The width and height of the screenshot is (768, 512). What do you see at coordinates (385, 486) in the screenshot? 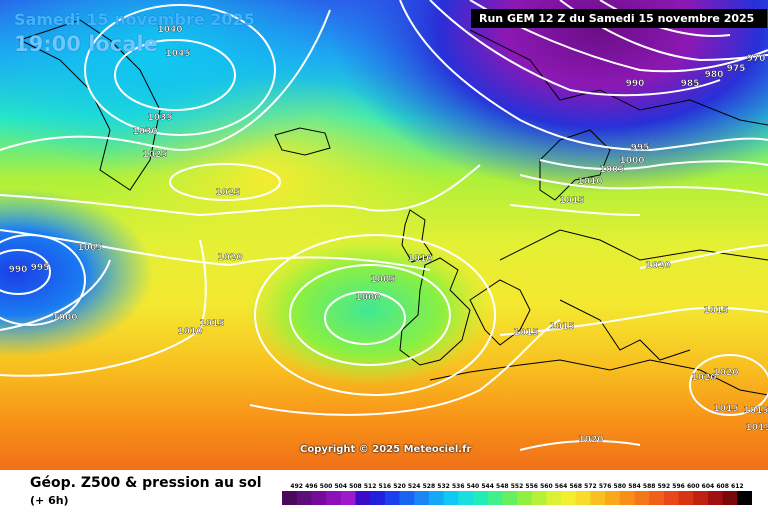
I see `color-scale-tick: 516` at bounding box center [385, 486].